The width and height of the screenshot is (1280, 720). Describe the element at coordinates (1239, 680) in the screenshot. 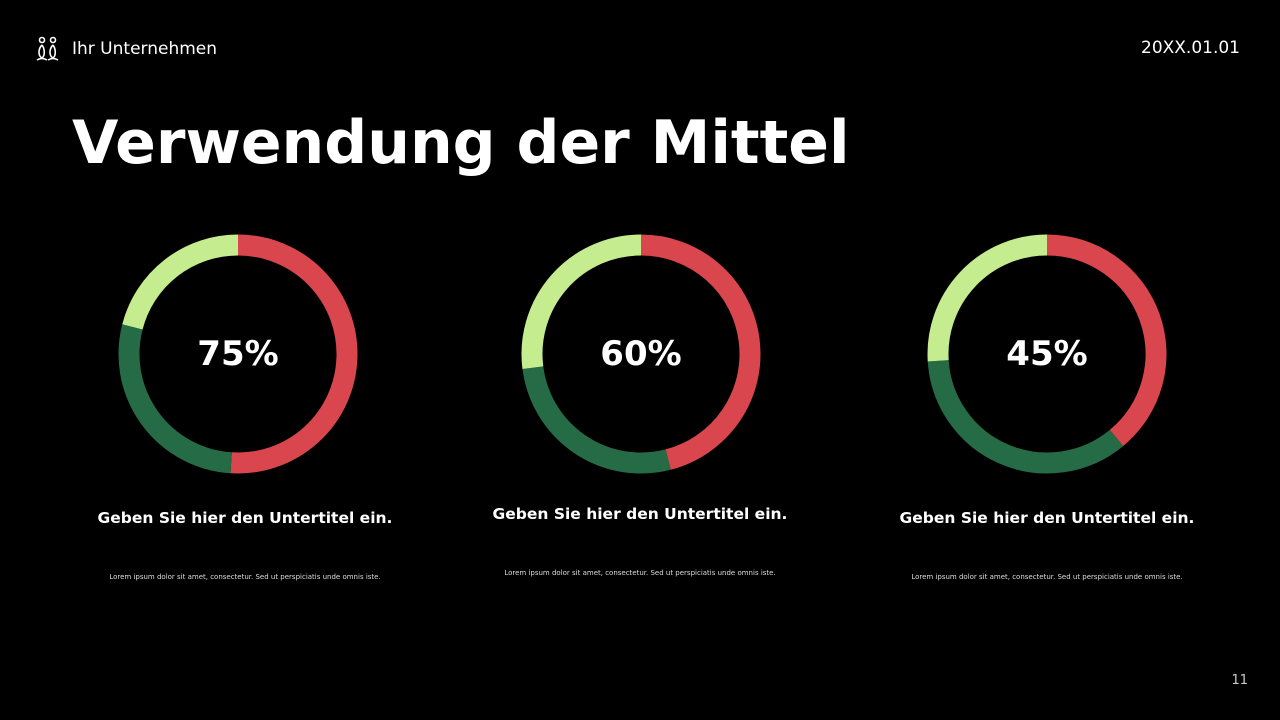

I see `page-number: 11` at that location.